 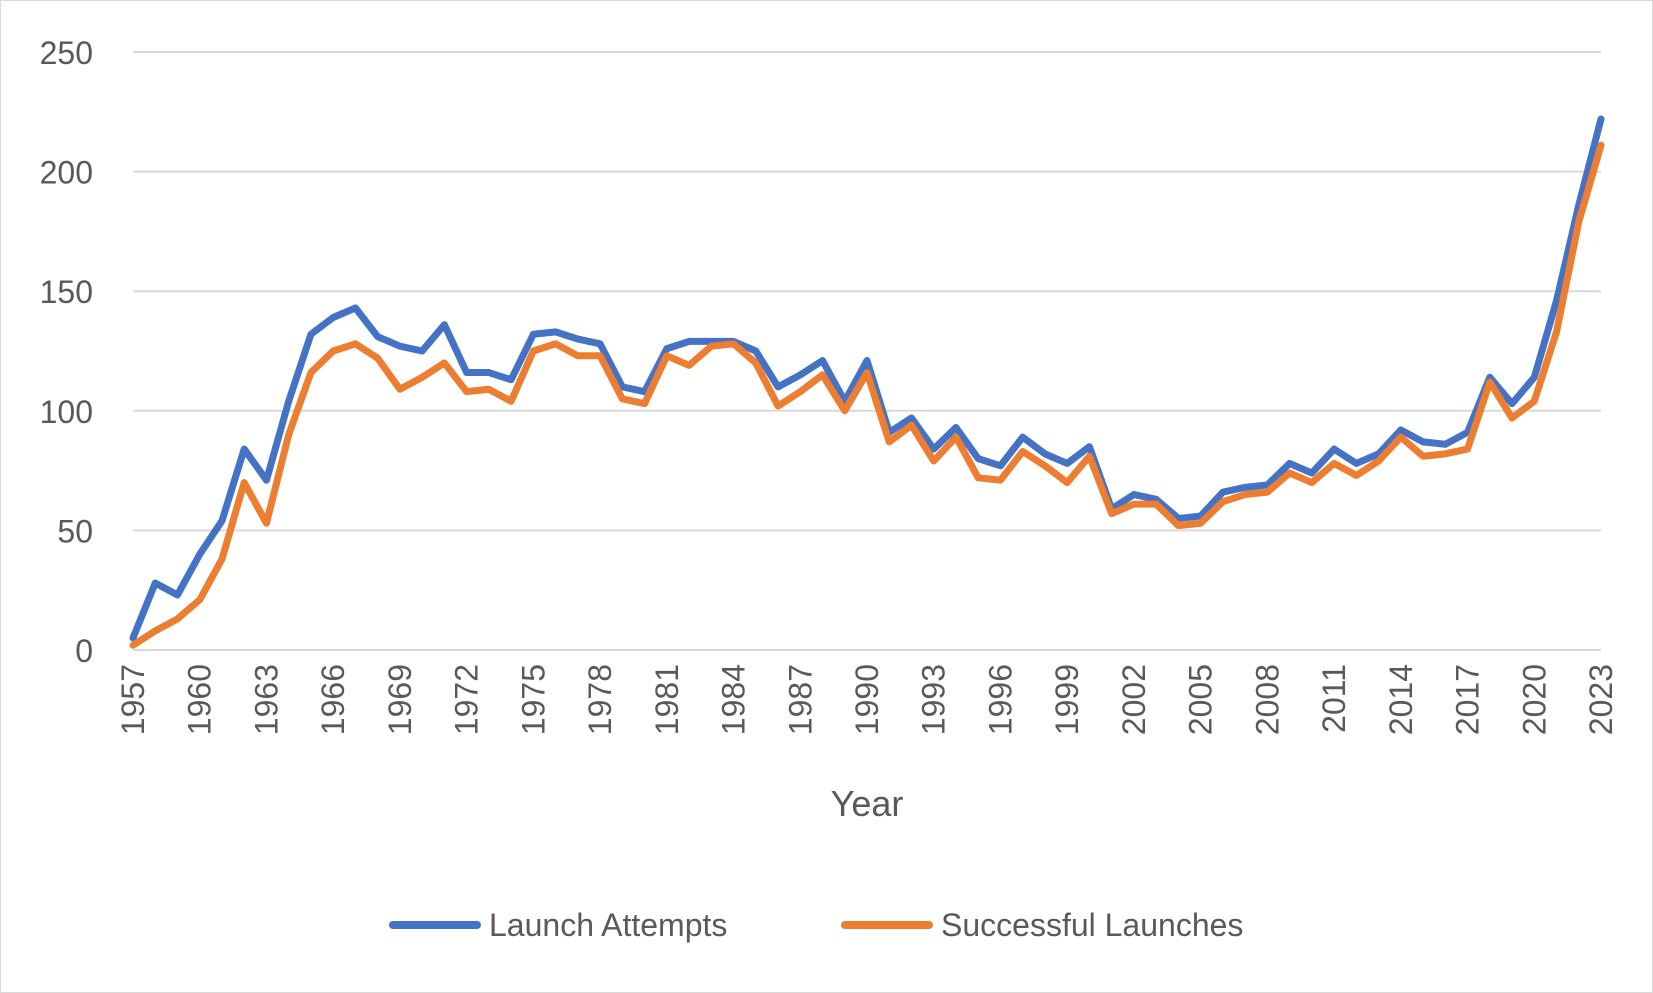 What do you see at coordinates (66, 292) in the screenshot?
I see `y-tick-label: 150` at bounding box center [66, 292].